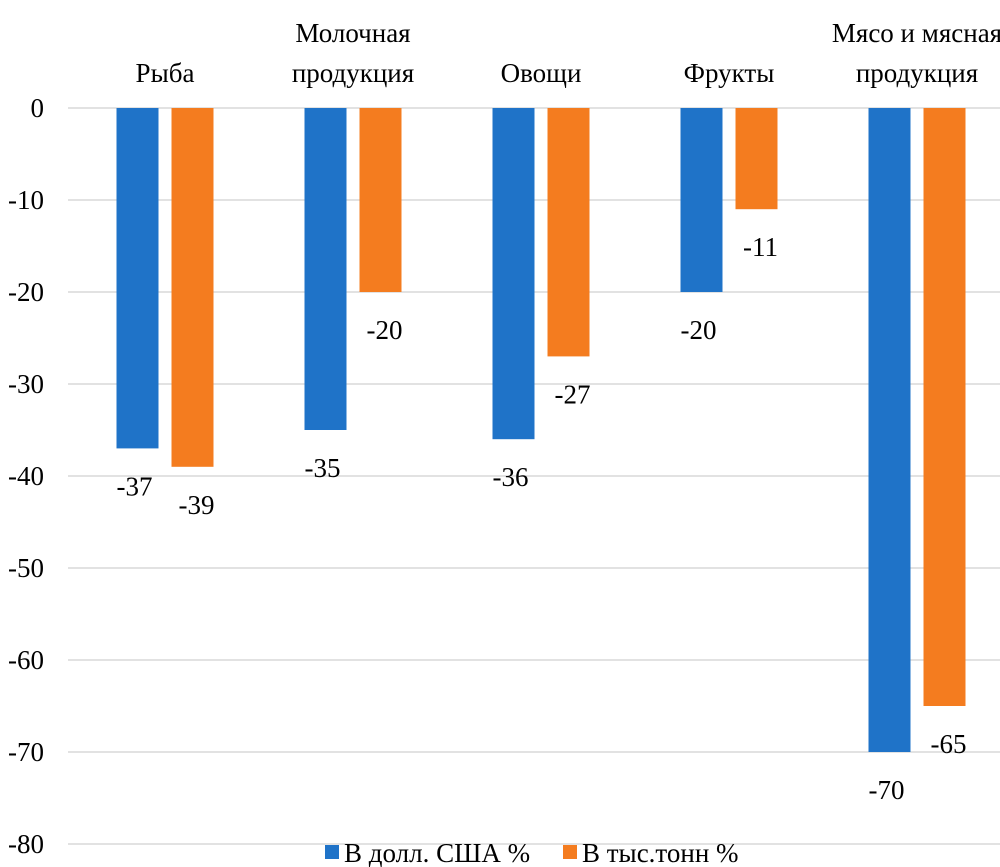  I want to click on data-label: -11, so click(760, 247).